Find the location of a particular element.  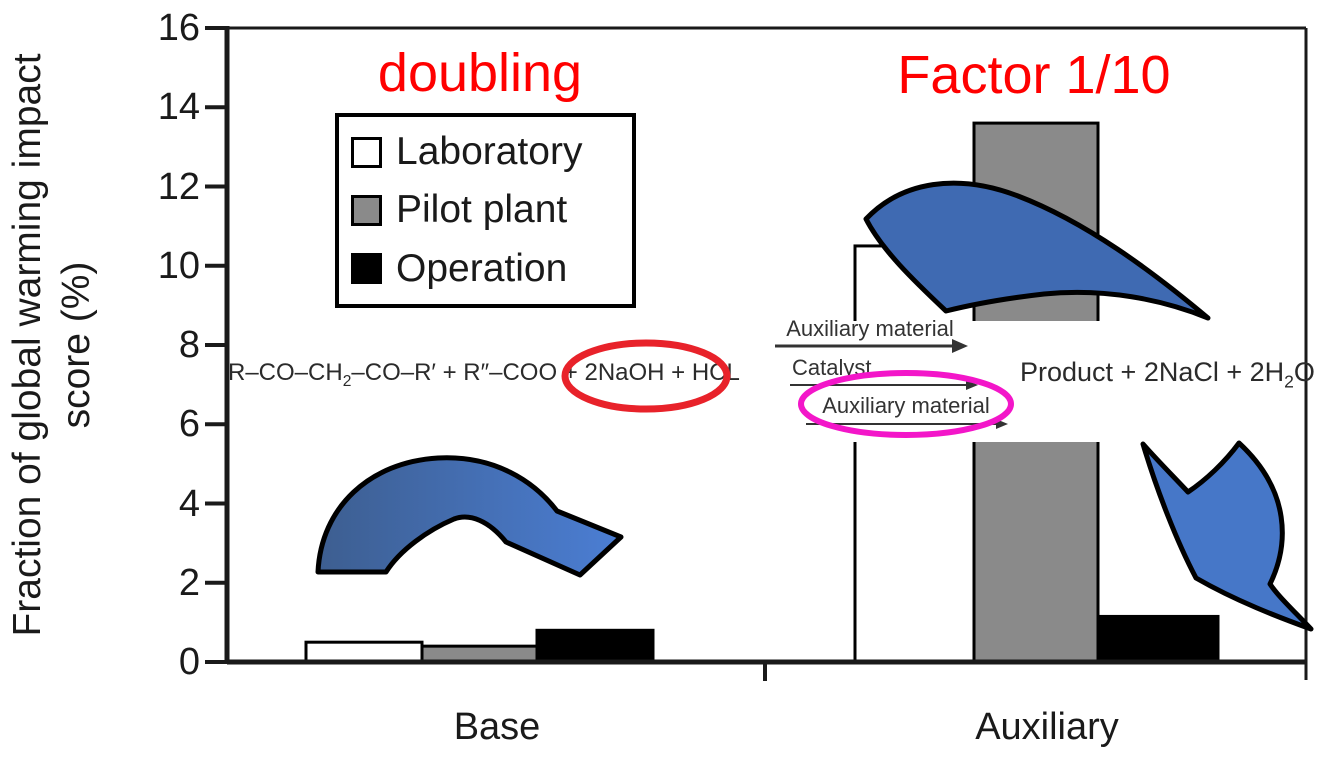

bar-operation-base is located at coordinates (595, 646).